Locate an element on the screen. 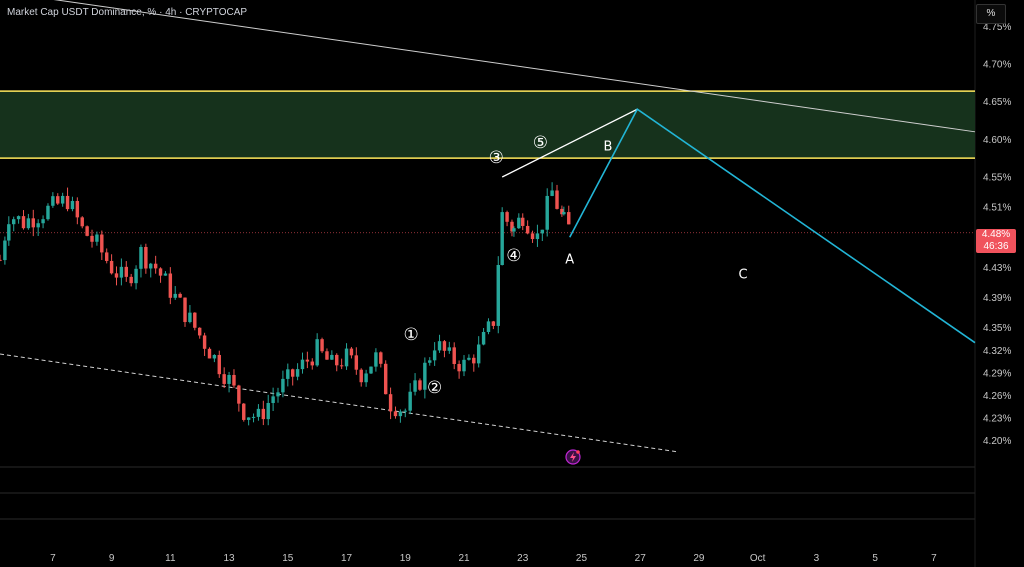 The image size is (1024, 567). y-tick-label: 4.29% is located at coordinates (997, 373).